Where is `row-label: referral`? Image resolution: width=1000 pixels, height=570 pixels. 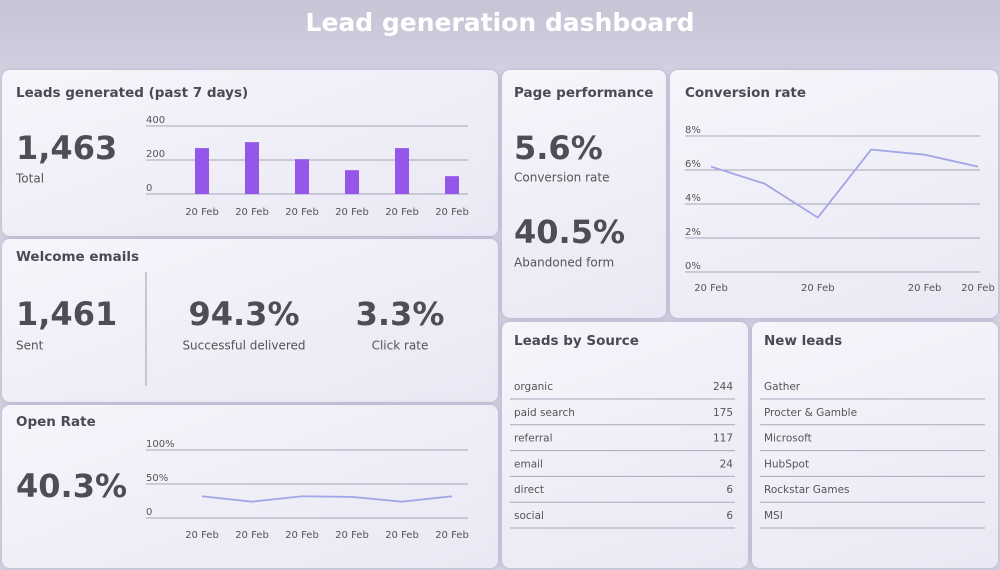
row-label: referral is located at coordinates (533, 439).